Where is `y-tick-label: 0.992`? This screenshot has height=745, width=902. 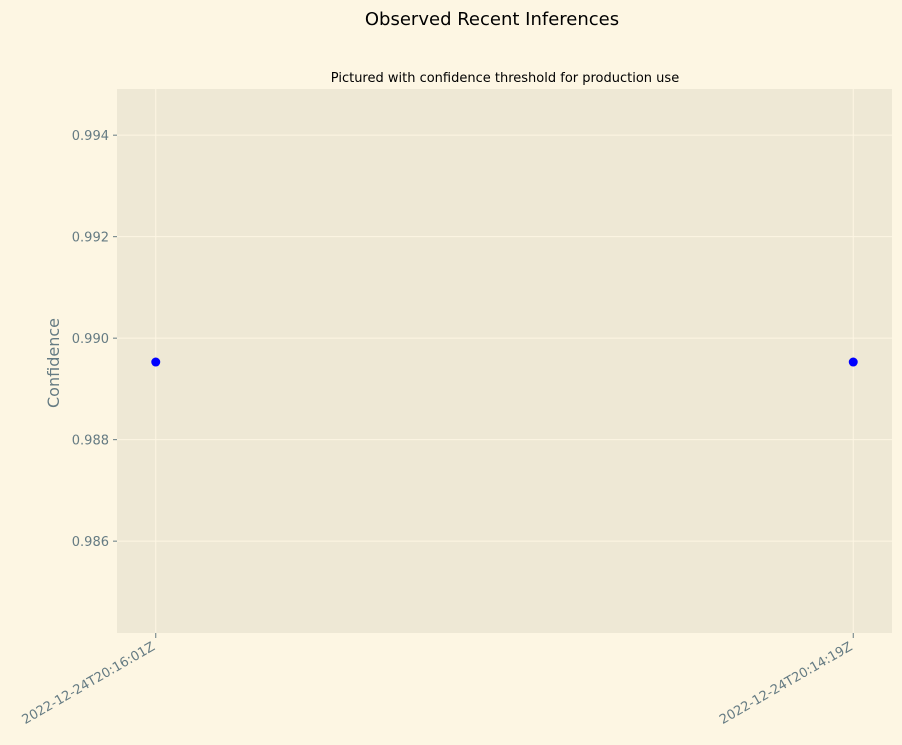 y-tick-label: 0.992 is located at coordinates (90, 238).